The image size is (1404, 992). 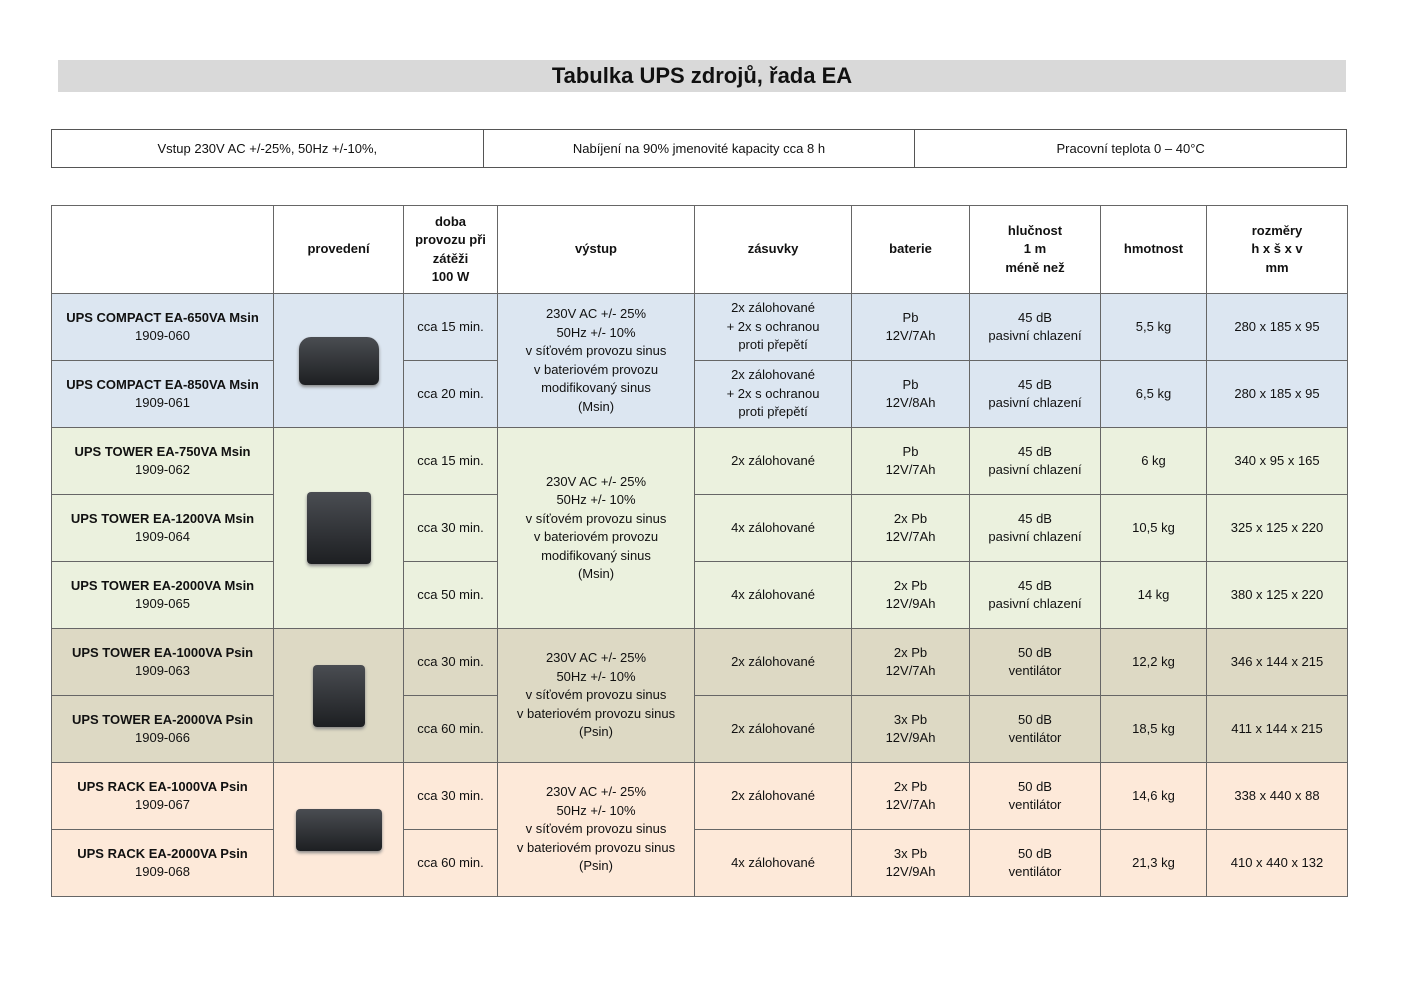 I want to click on product-name: UPS TOWER EA-750VA Msin, so click(x=162, y=451).